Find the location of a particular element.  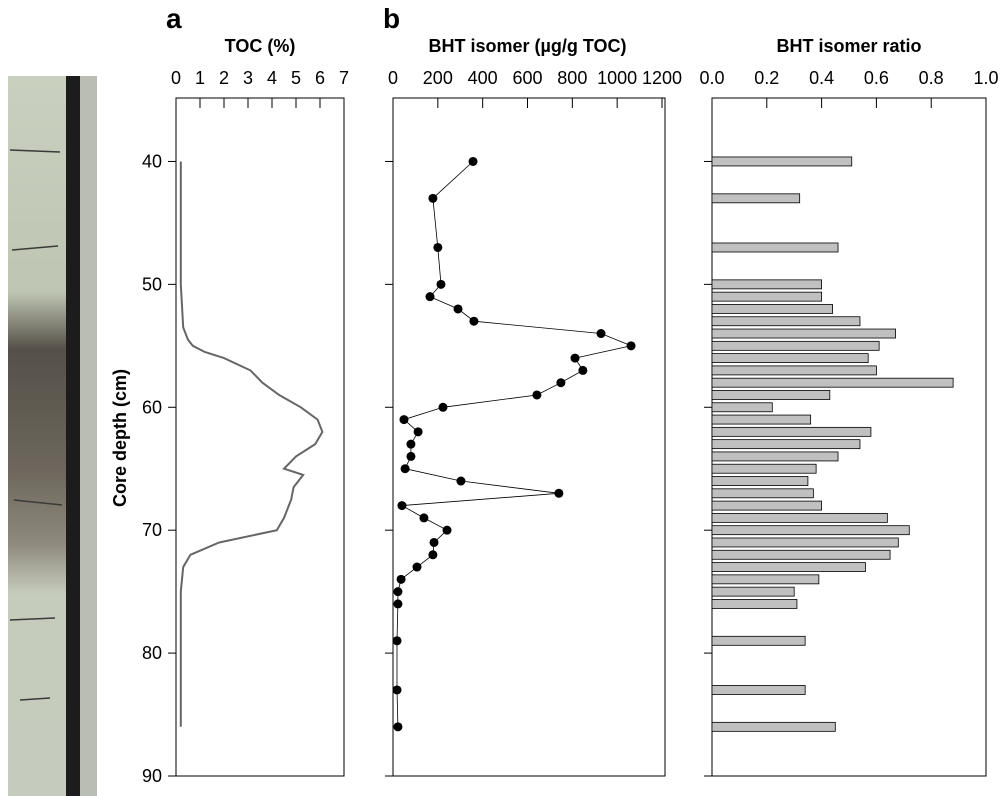

axis-title: BHT isomer ratio is located at coordinates (848, 46).